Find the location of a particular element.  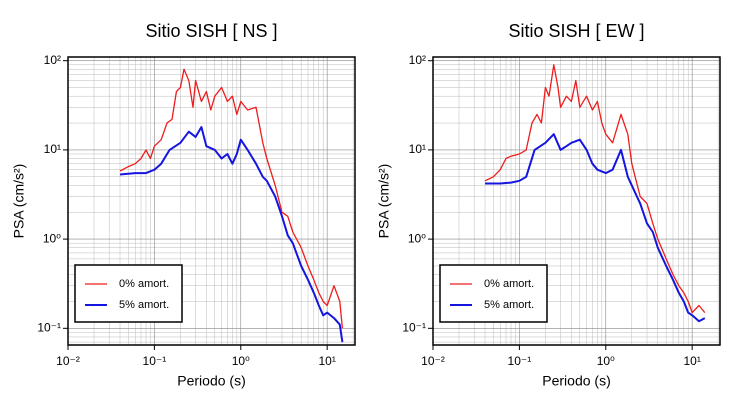

chart-title: Sitio SISH [ NS ] is located at coordinates (211, 31).